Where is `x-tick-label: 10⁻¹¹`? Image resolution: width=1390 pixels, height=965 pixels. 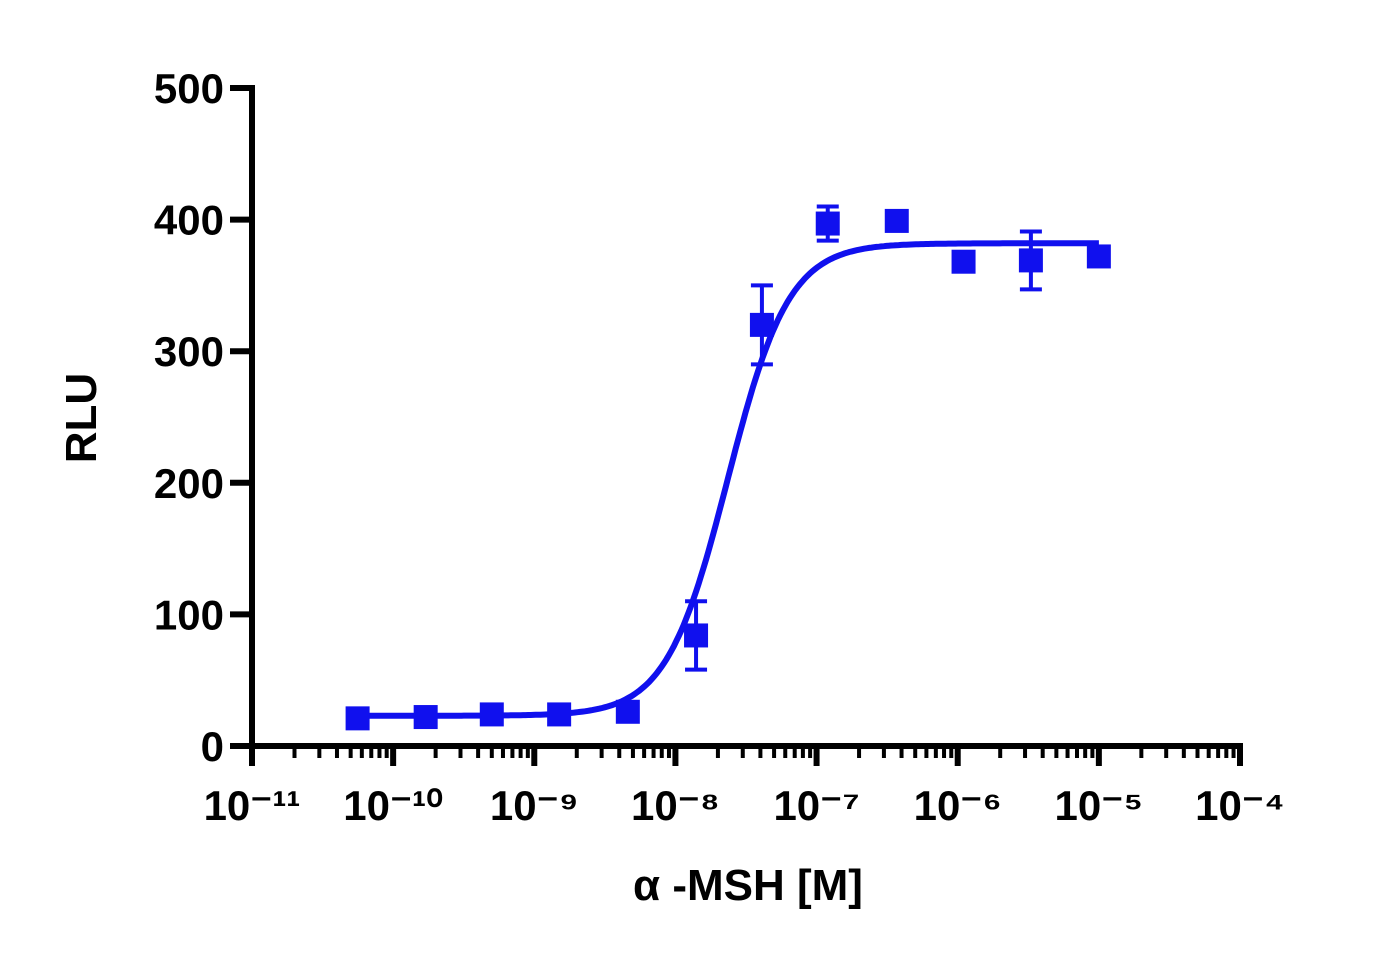
x-tick-label: 10⁻¹¹ is located at coordinates (252, 805).